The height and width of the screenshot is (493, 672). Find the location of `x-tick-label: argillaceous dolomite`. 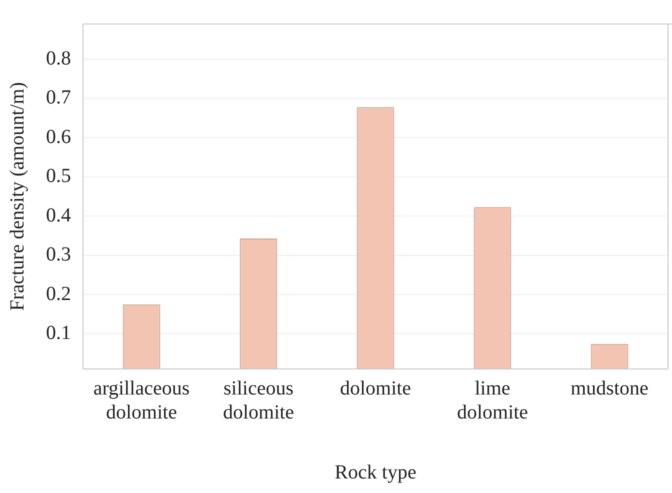

x-tick-label: argillaceous dolomite is located at coordinates (141, 400).